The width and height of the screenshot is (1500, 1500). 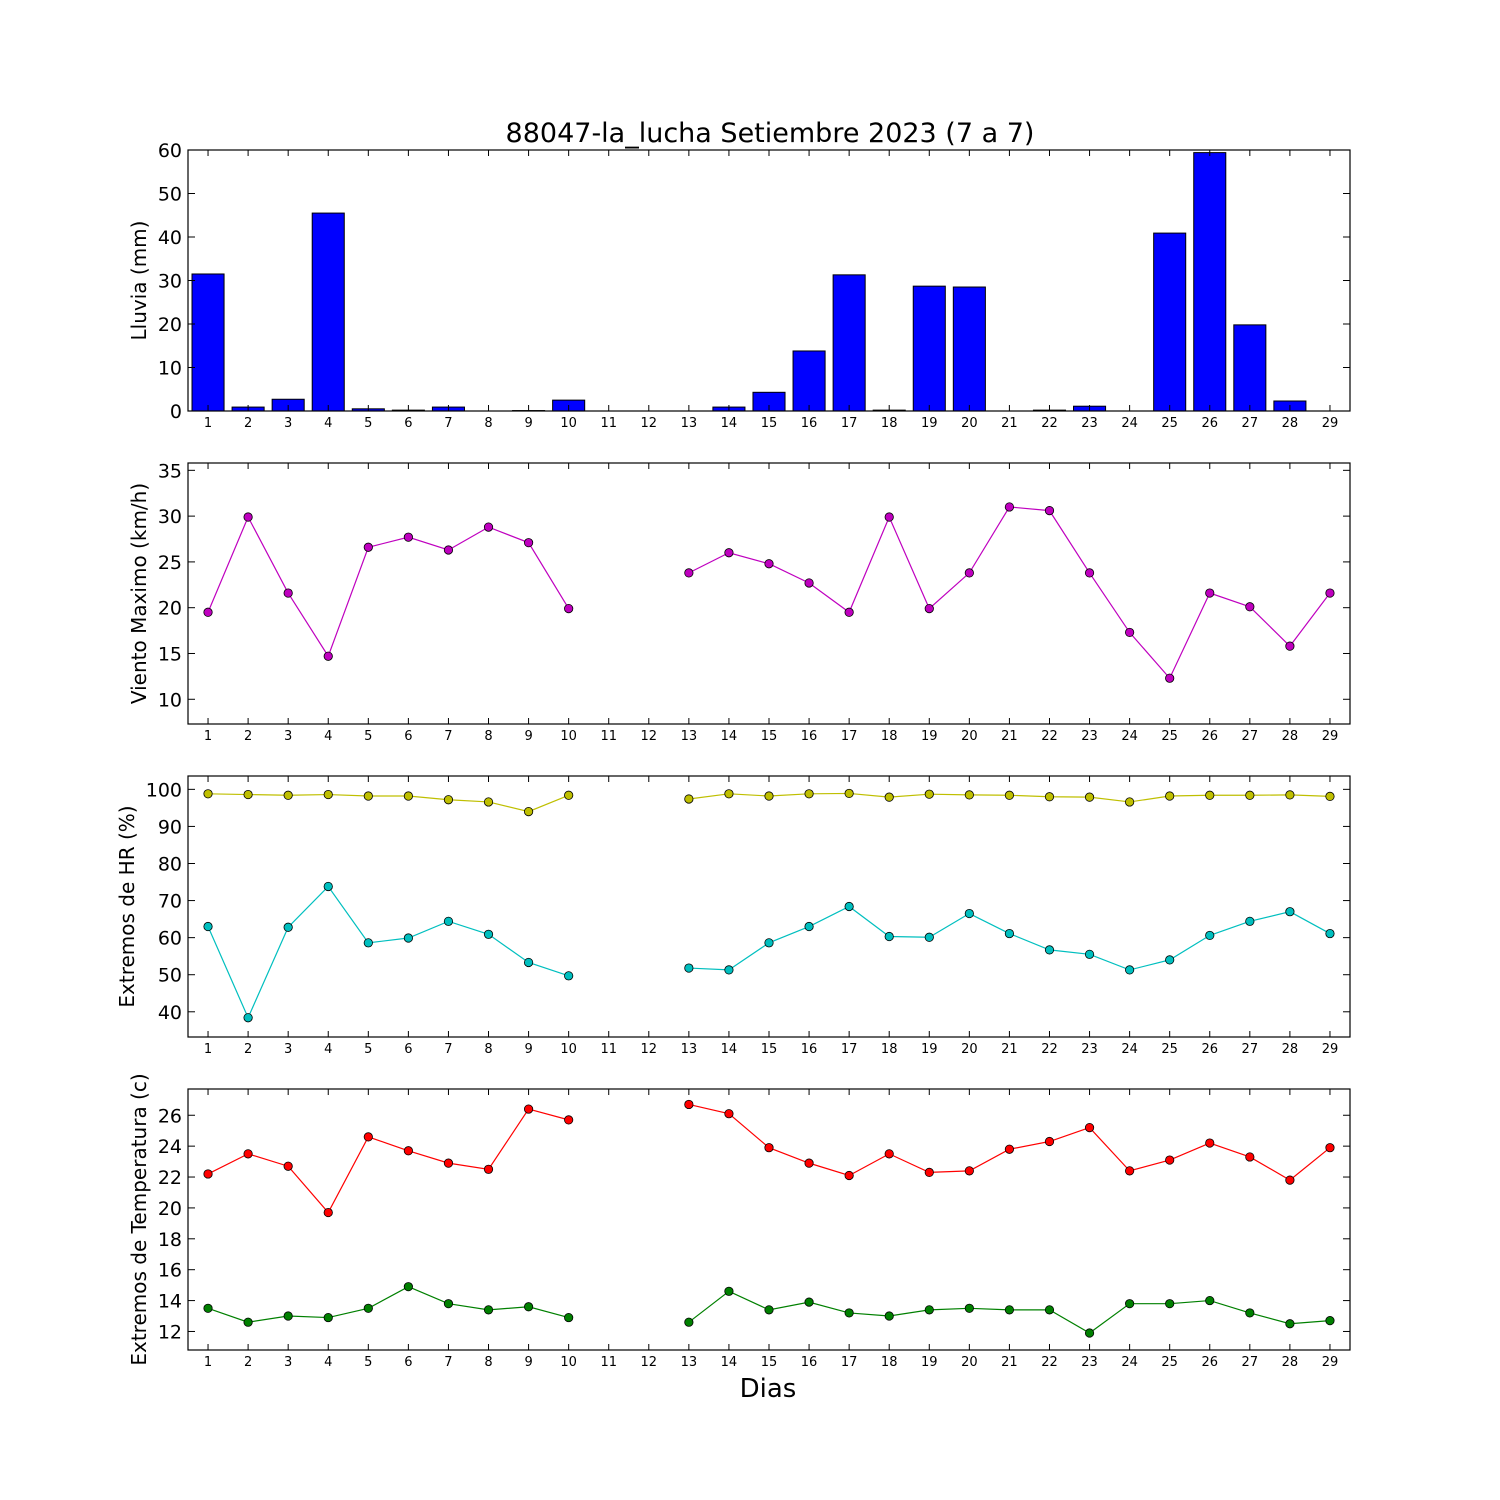 What do you see at coordinates (729, 423) in the screenshot?
I see `x-tick-label: 14` at bounding box center [729, 423].